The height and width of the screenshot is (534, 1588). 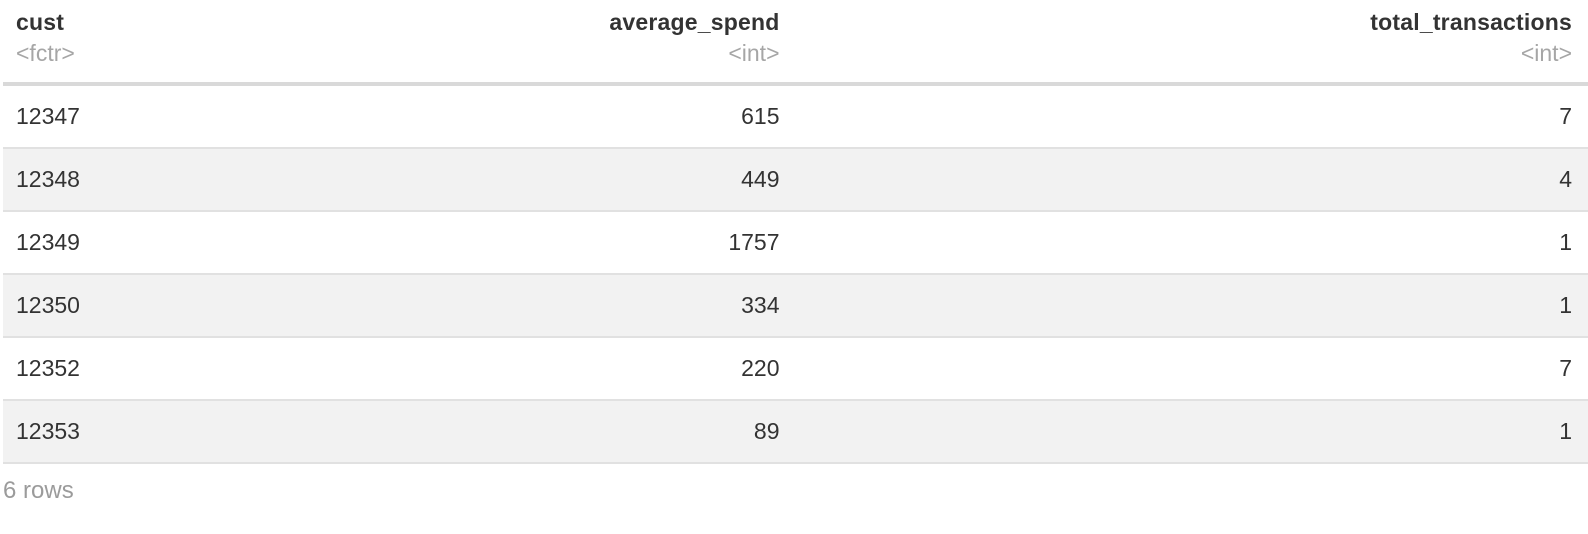 I want to click on table-row: 12350 334 1, so click(x=795, y=306).